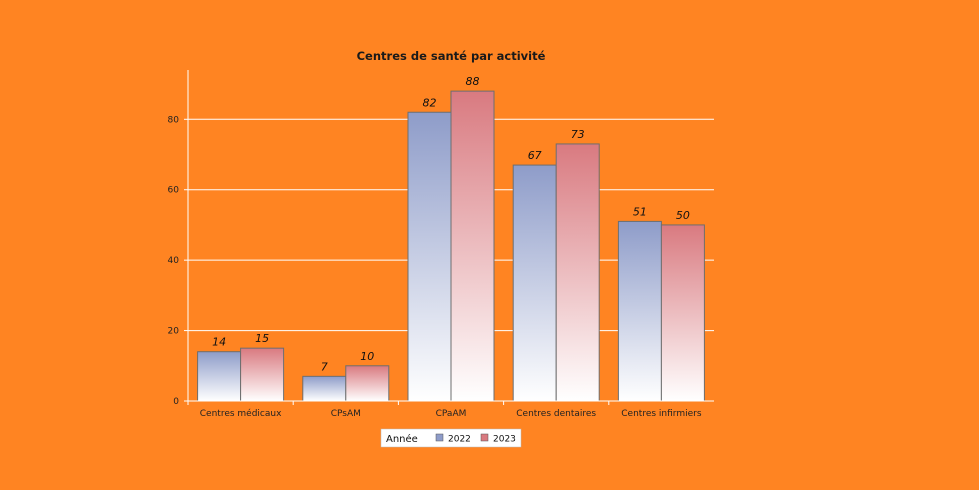  I want to click on data-label-2023-1: 10, so click(367, 356).